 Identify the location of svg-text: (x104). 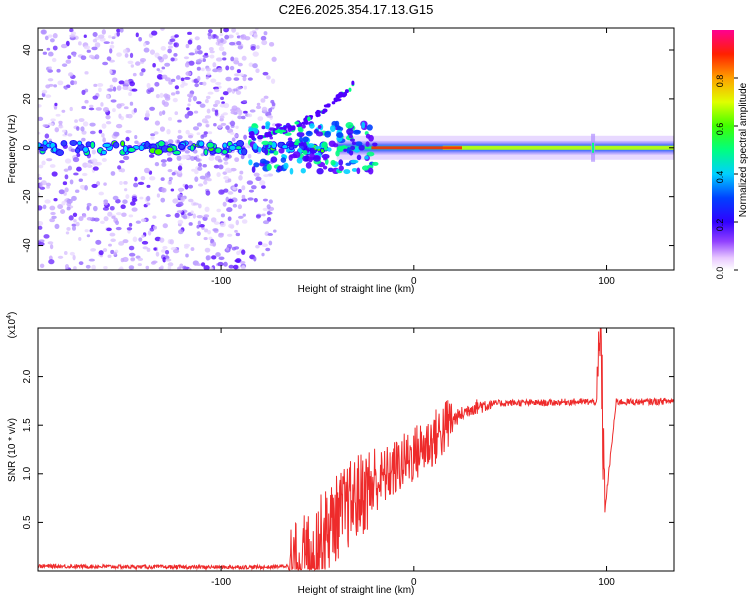
(12, 325).